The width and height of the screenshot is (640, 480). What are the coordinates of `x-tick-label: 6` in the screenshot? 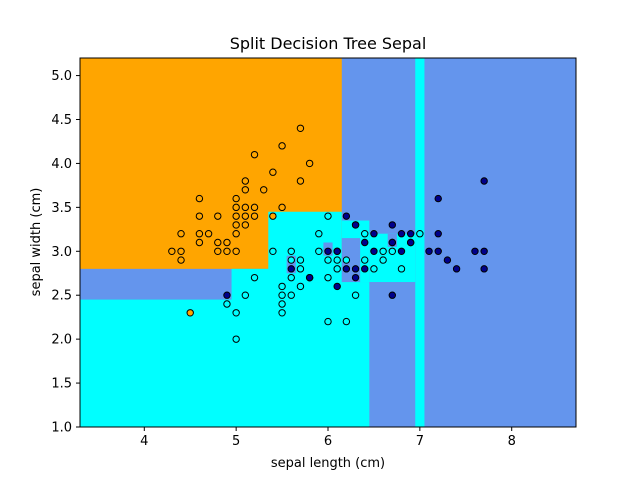 It's located at (328, 441).